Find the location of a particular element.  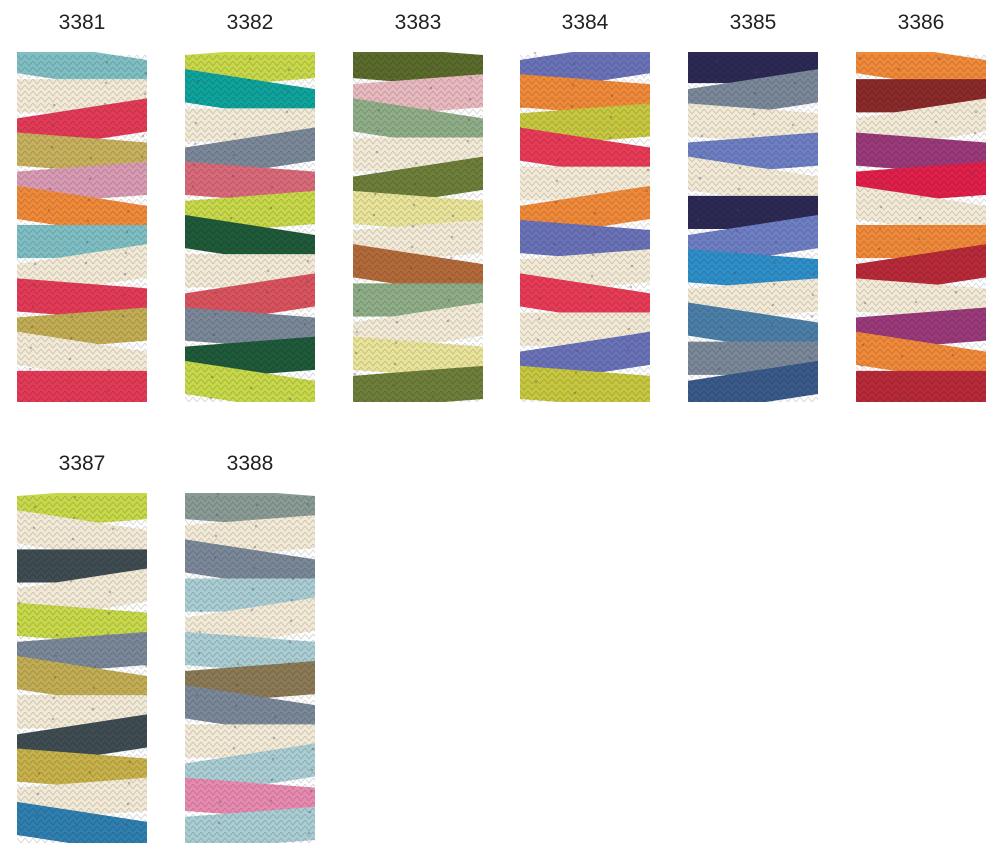

swatch-code: 3385 is located at coordinates (753, 22).